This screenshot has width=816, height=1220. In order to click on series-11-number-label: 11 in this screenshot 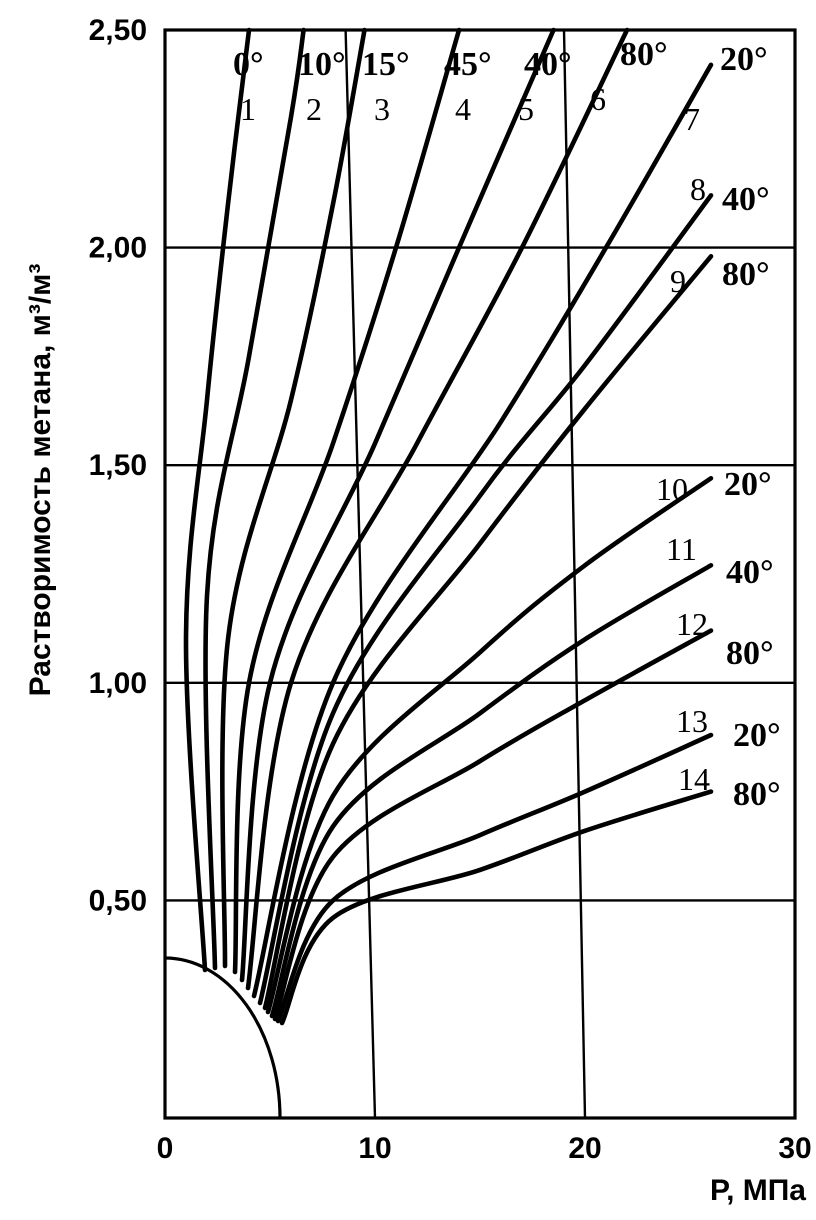, I will do `click(681, 549)`.